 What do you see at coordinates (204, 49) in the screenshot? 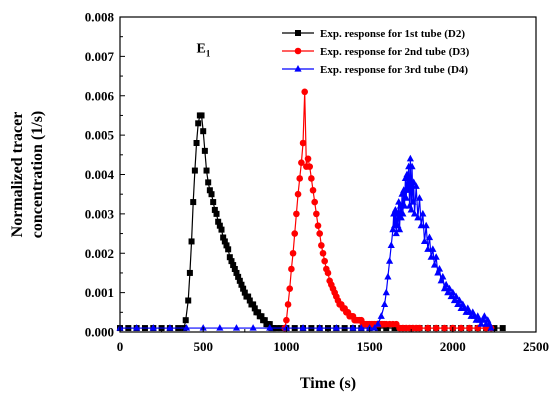
I see `peak-annotation: E1` at bounding box center [204, 49].